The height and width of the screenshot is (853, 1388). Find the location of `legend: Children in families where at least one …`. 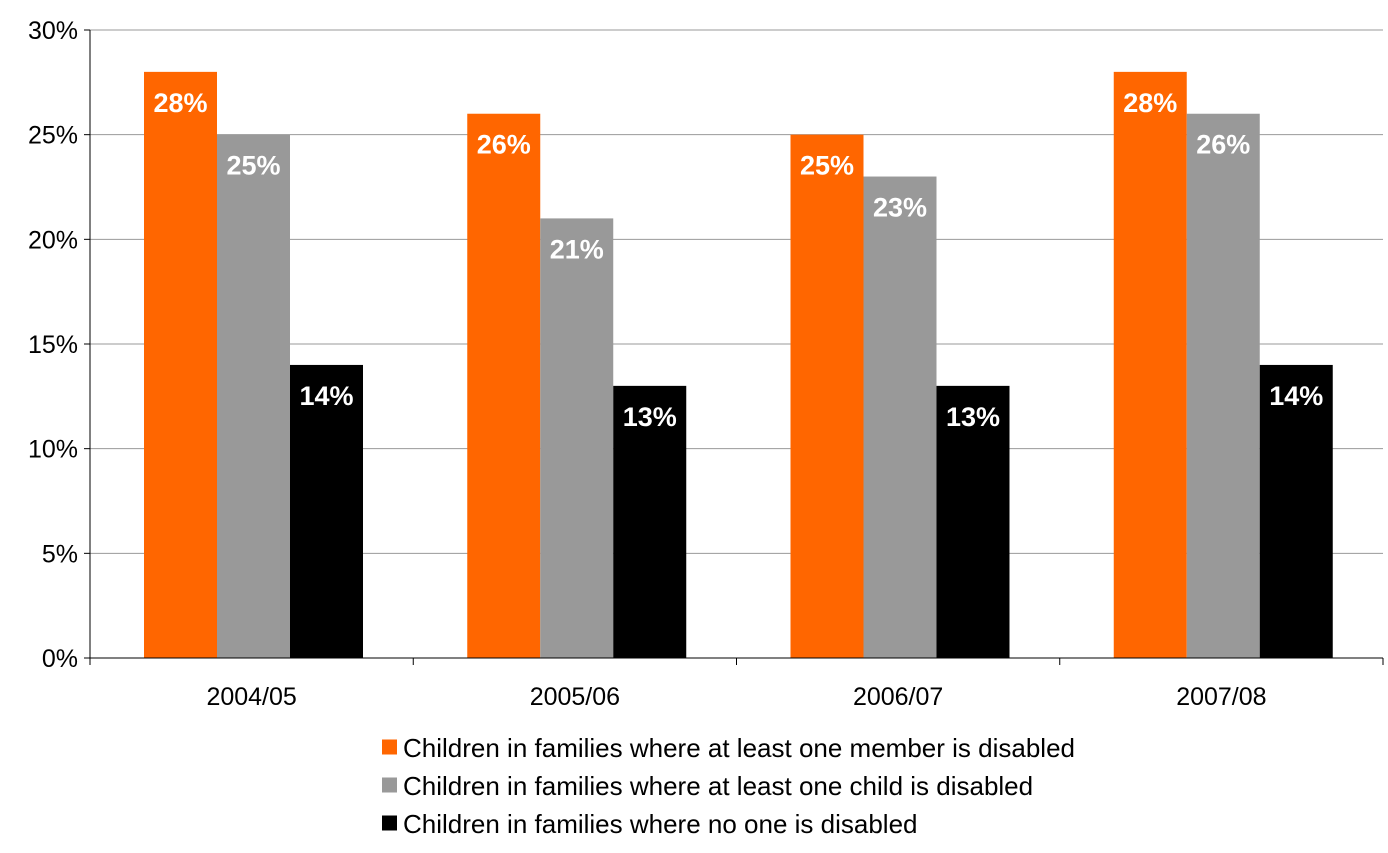

legend: Children in families where at least one … is located at coordinates (728, 786).